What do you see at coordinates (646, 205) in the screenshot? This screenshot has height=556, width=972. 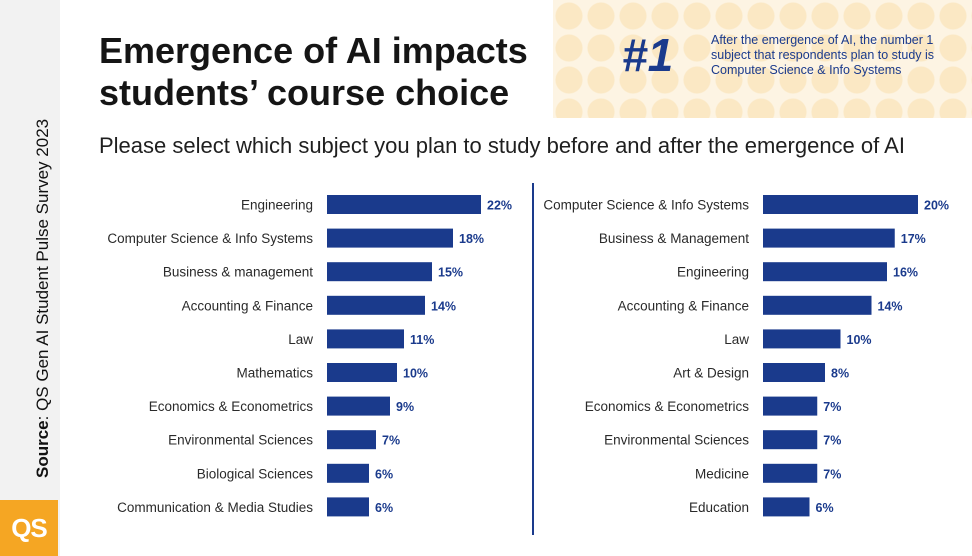 I see `after-category-label: Computer Science & Info Systems` at bounding box center [646, 205].